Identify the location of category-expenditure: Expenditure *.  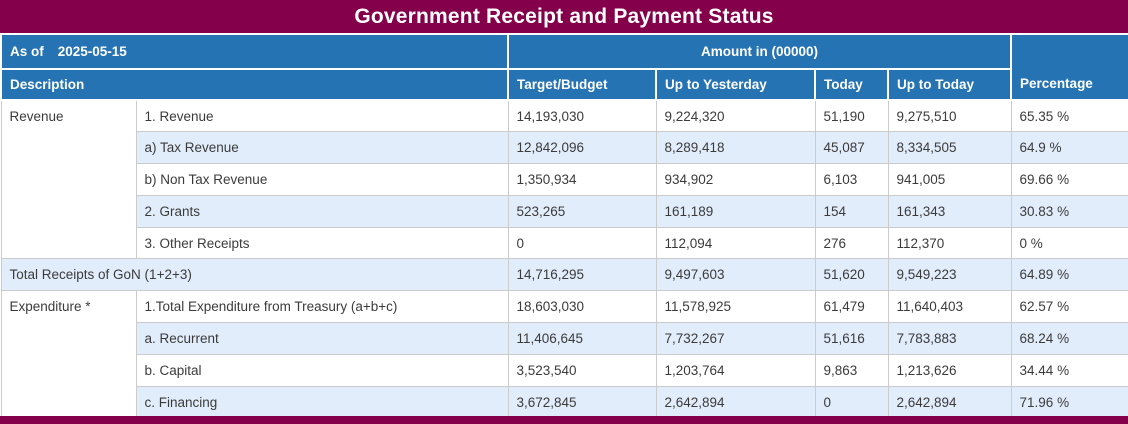
(68, 354).